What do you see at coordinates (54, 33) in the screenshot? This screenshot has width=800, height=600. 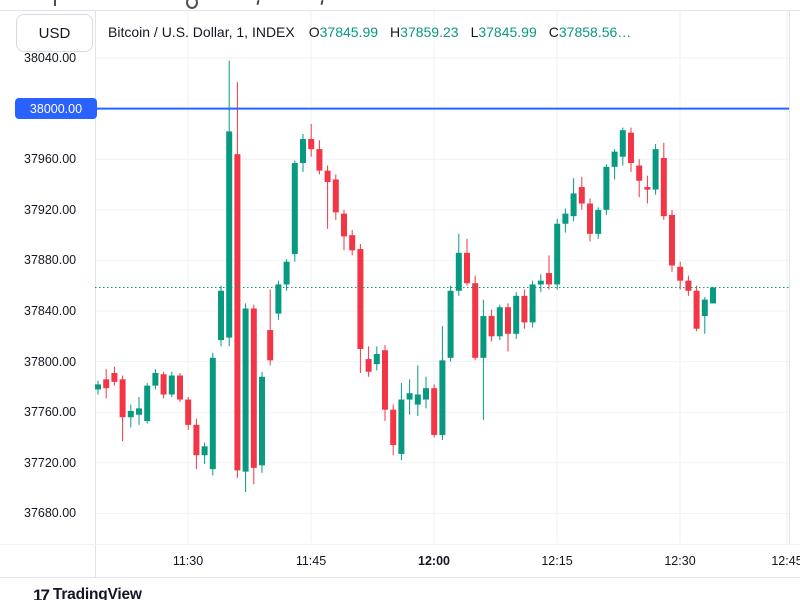 I see `currency-button: USD` at bounding box center [54, 33].